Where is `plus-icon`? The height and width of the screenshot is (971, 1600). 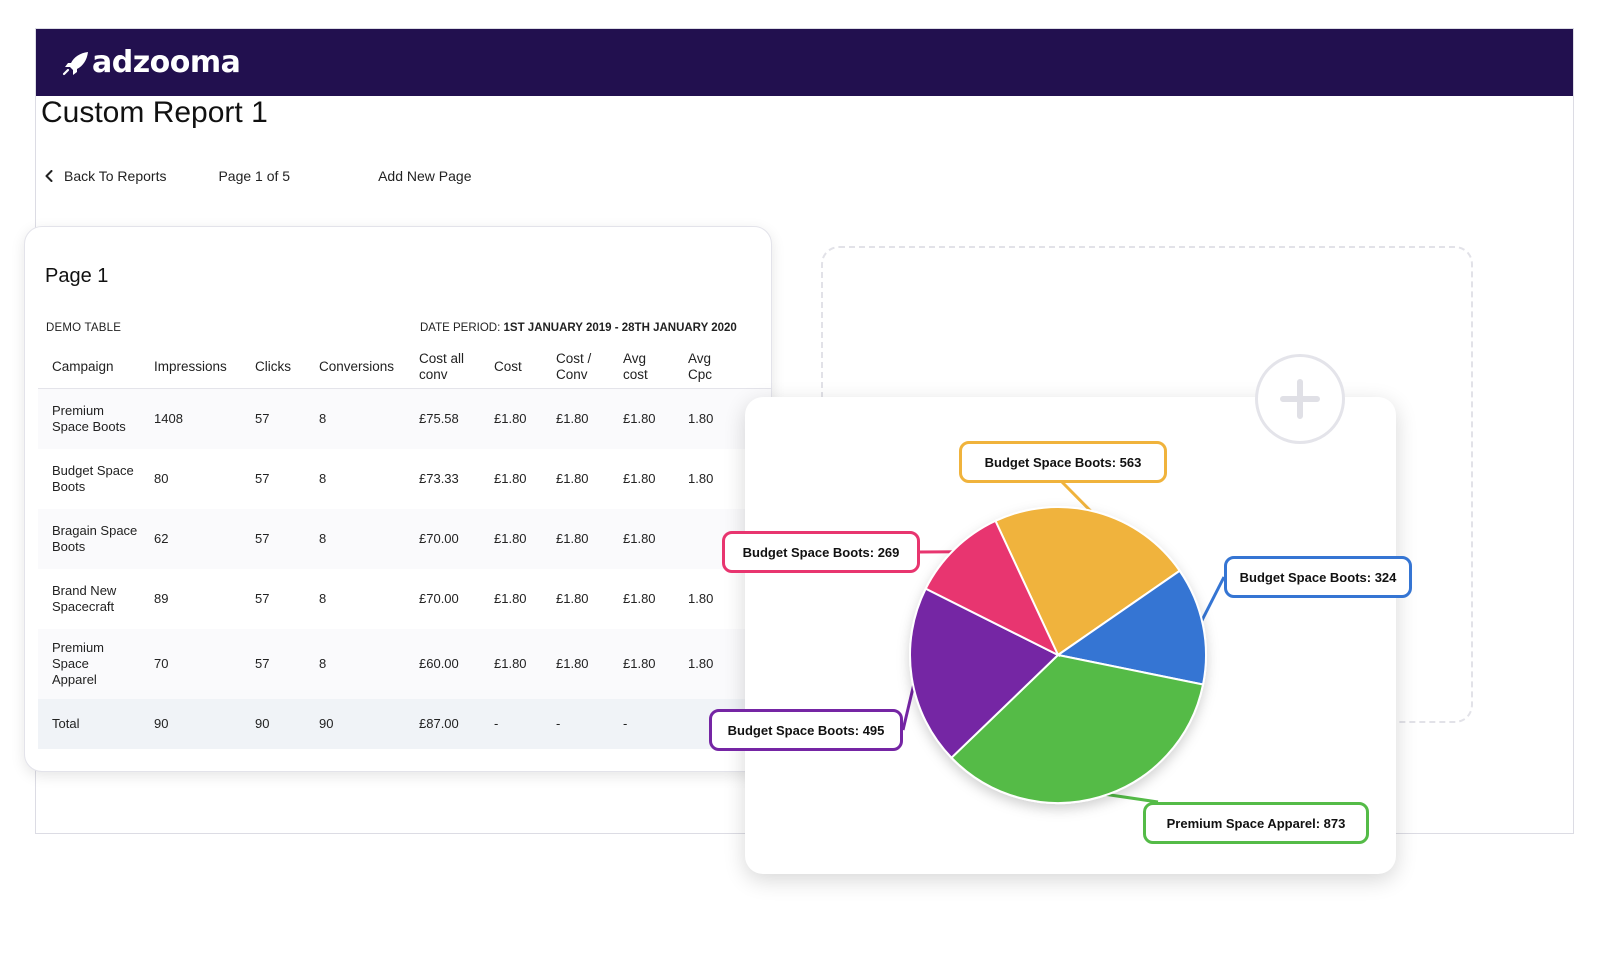
plus-icon is located at coordinates (1300, 399).